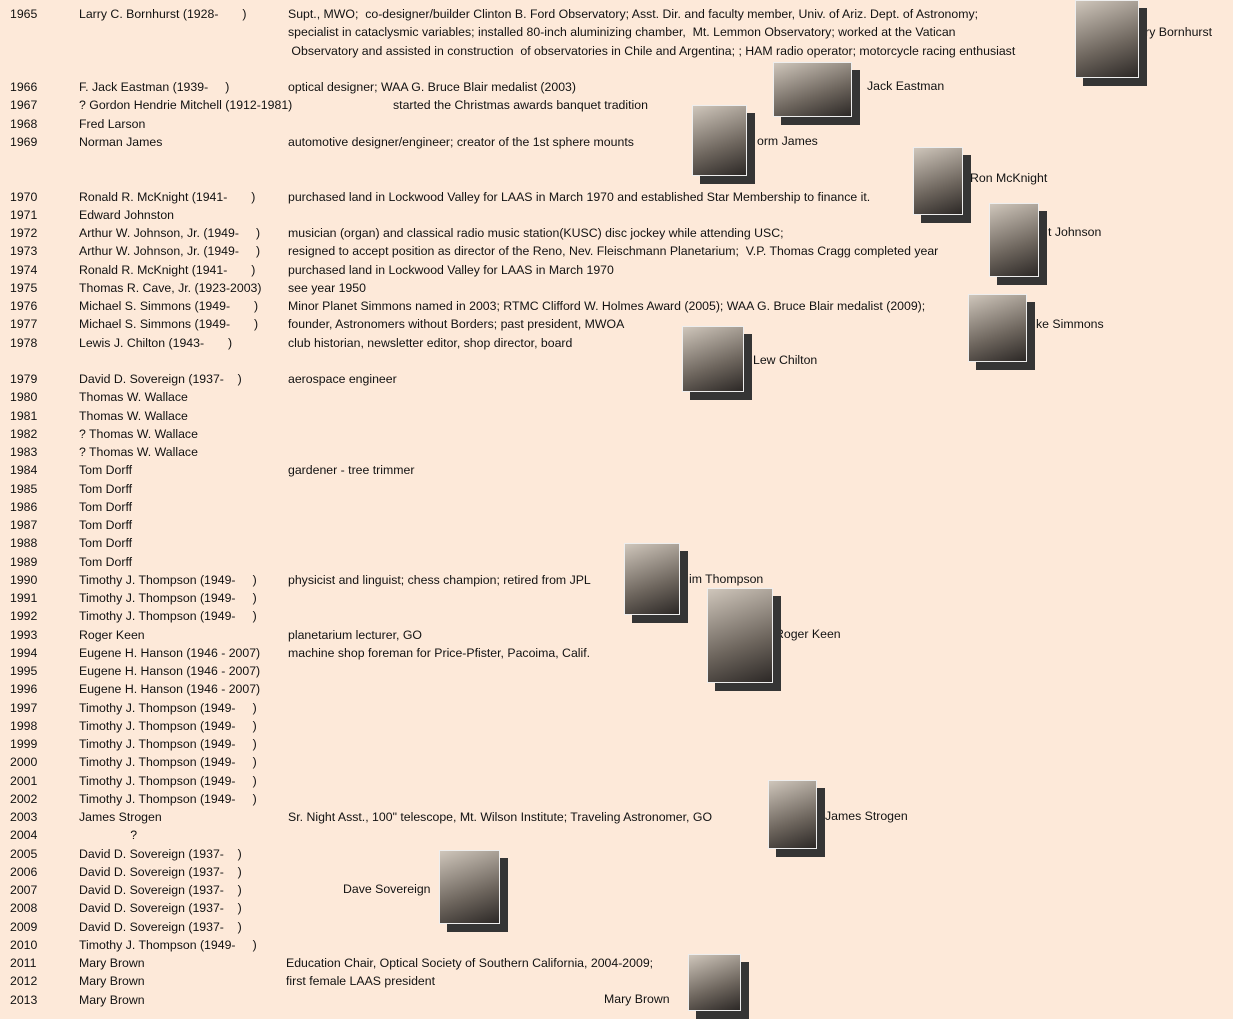 Image resolution: width=1233 pixels, height=1019 pixels. Describe the element at coordinates (24, 561) in the screenshot. I see `year: 1989` at that location.